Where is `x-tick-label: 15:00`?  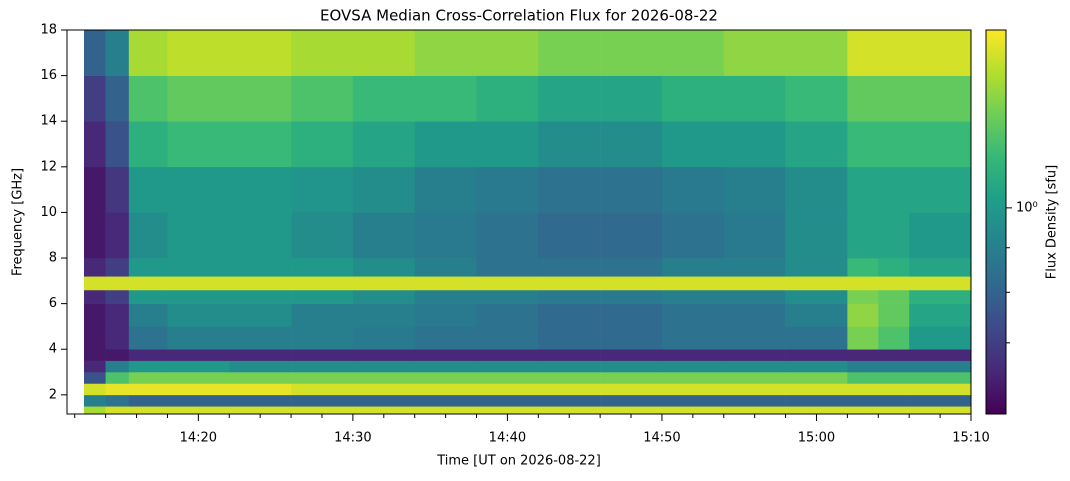 x-tick-label: 15:00 is located at coordinates (816, 438).